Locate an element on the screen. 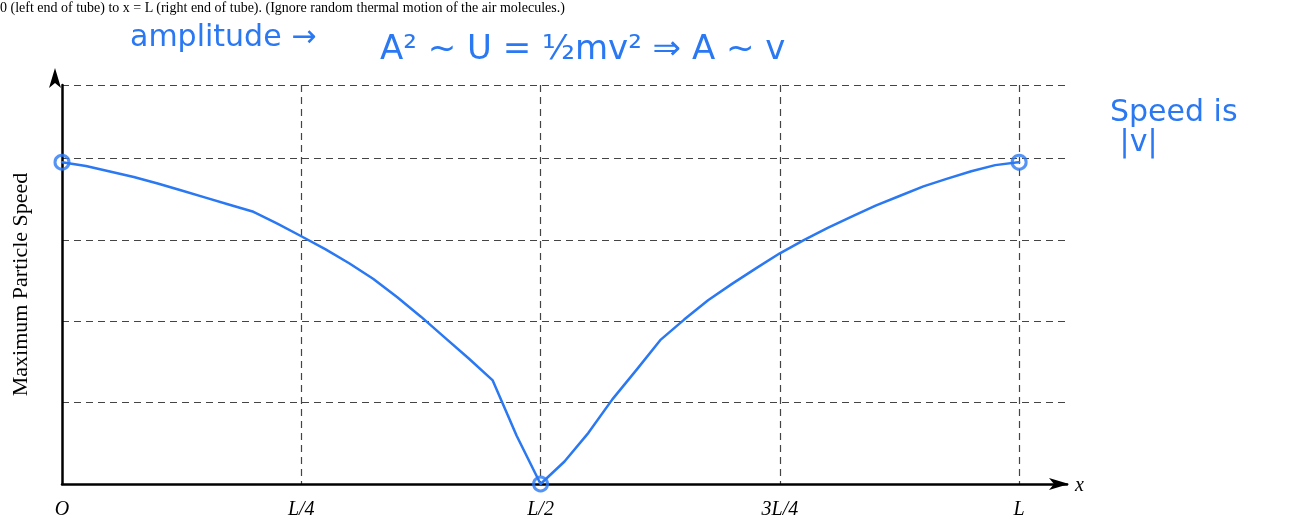  x-tick-label: 3L/4 is located at coordinates (779, 508).